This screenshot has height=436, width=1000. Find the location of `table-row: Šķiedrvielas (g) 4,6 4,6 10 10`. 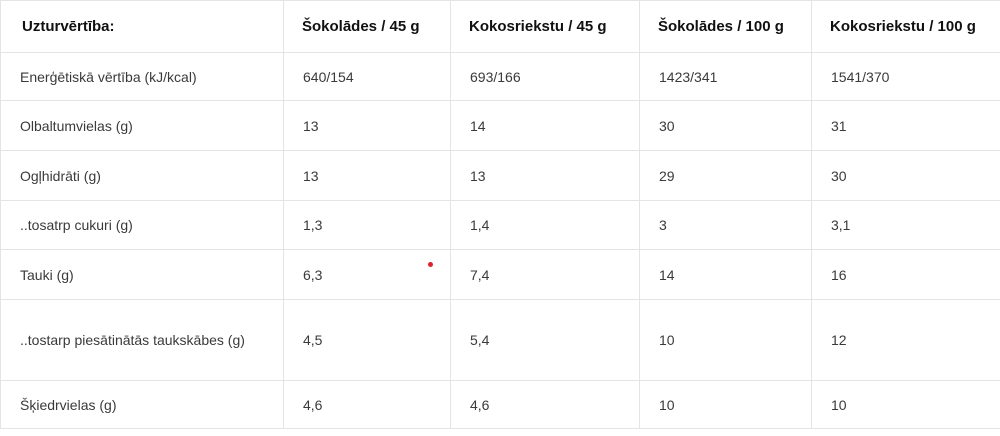

table-row: Šķiedrvielas (g) 4,6 4,6 10 10 is located at coordinates (500, 404).